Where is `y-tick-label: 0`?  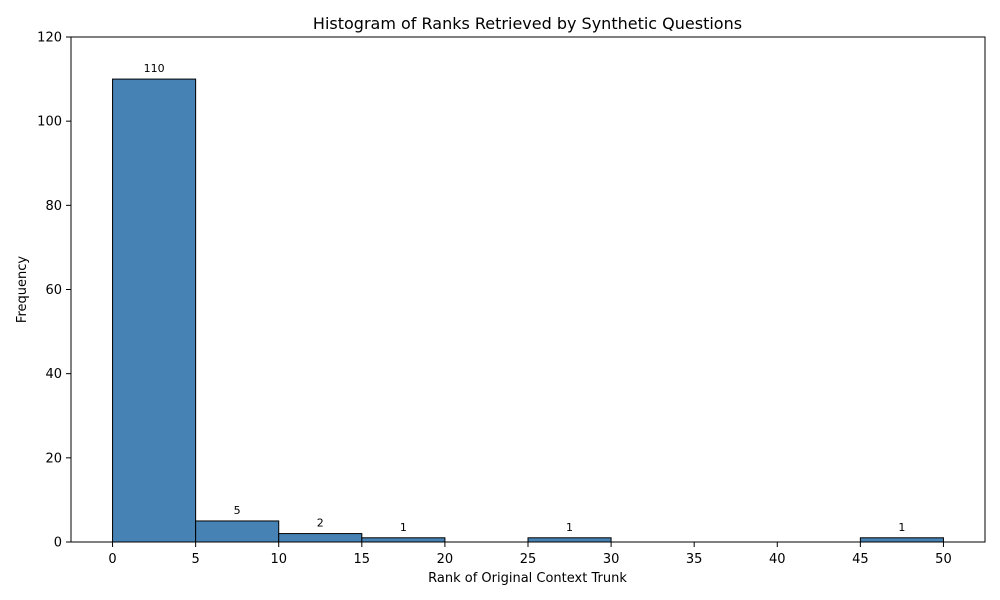
y-tick-label: 0 is located at coordinates (58, 543).